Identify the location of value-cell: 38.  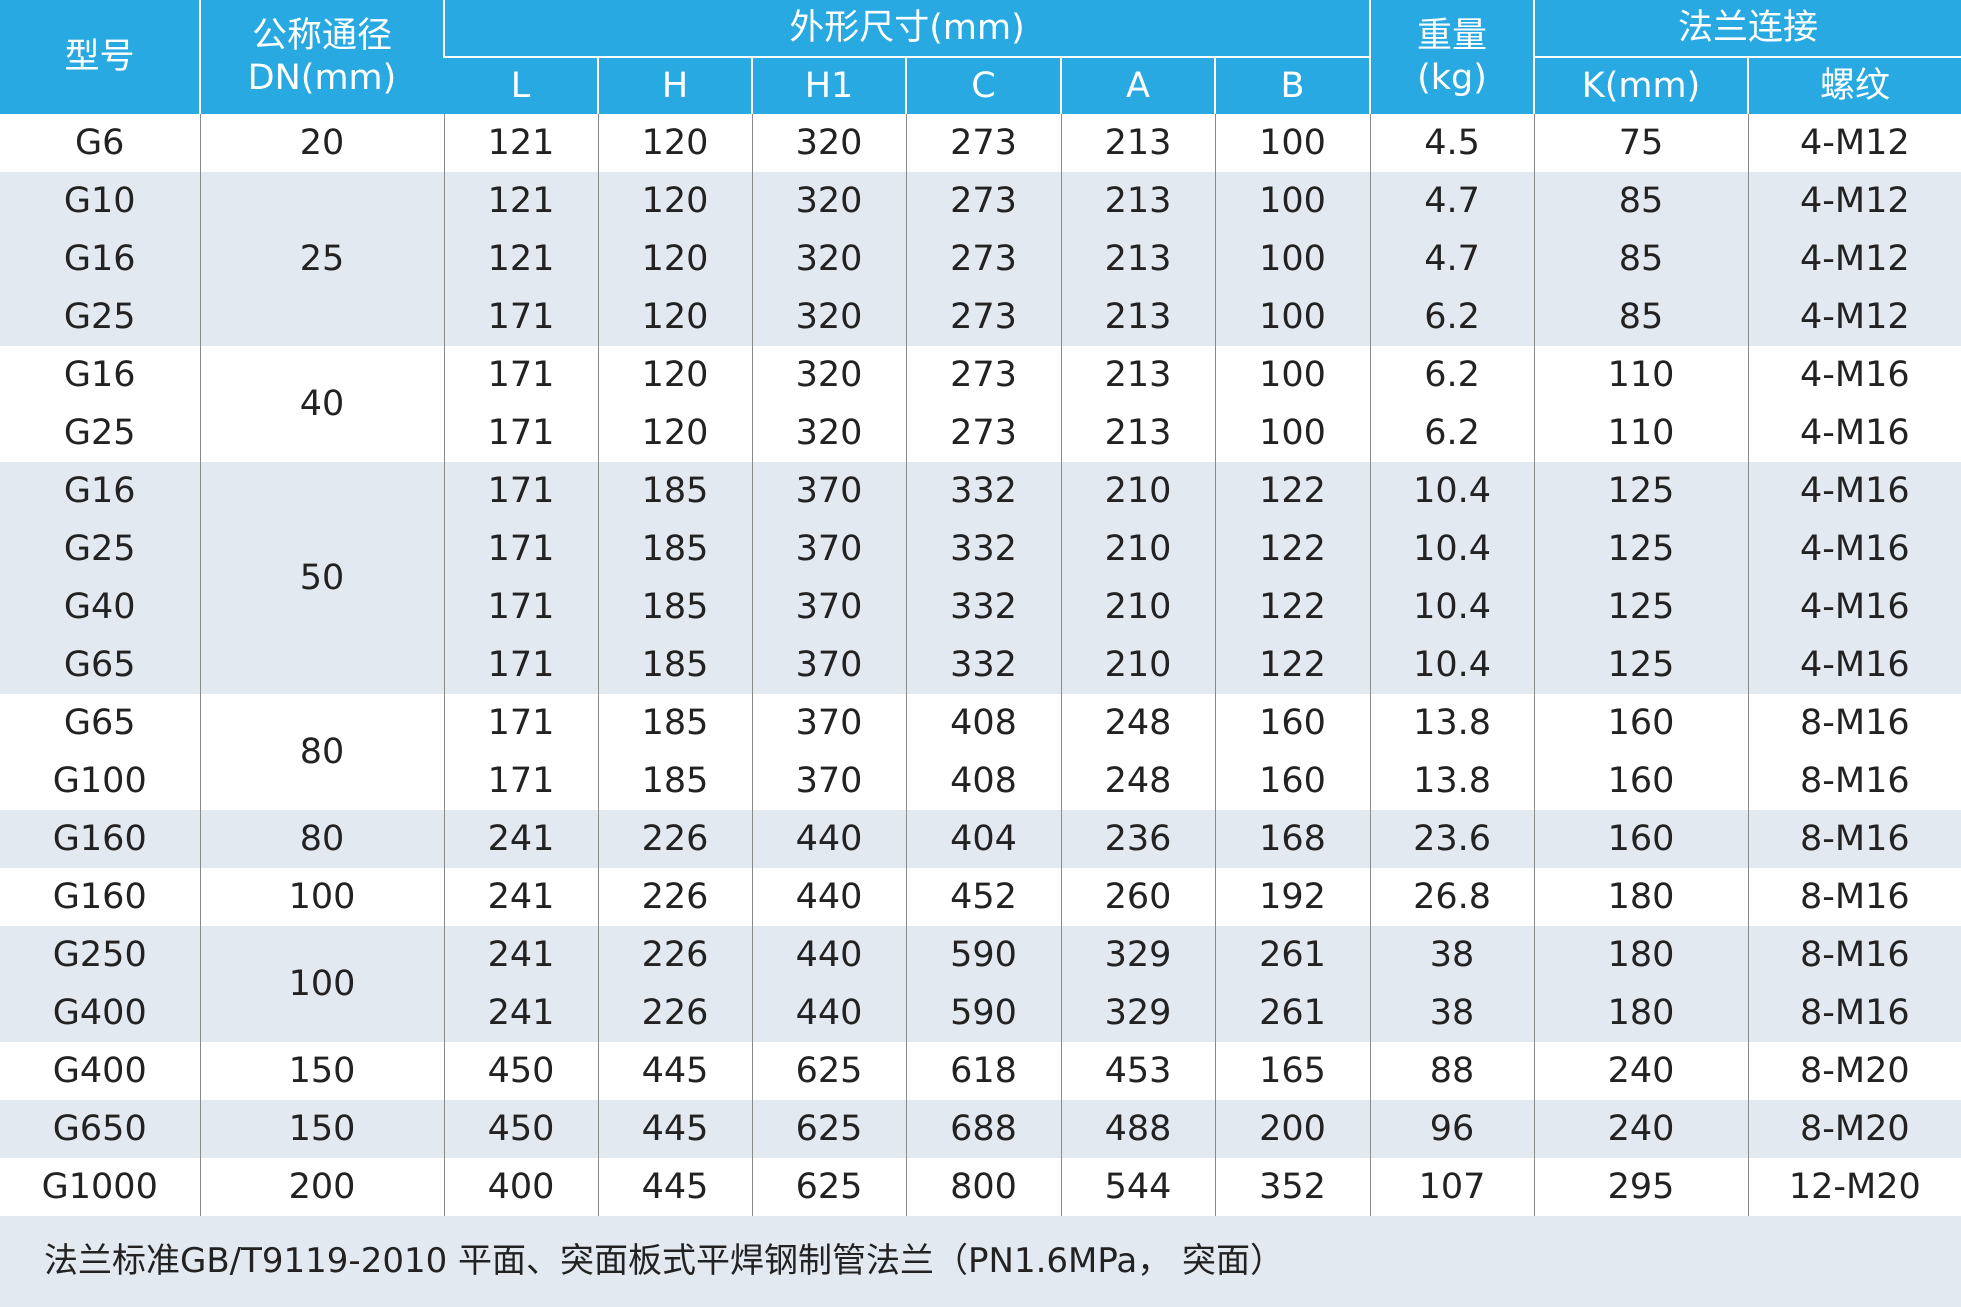
(1452, 955).